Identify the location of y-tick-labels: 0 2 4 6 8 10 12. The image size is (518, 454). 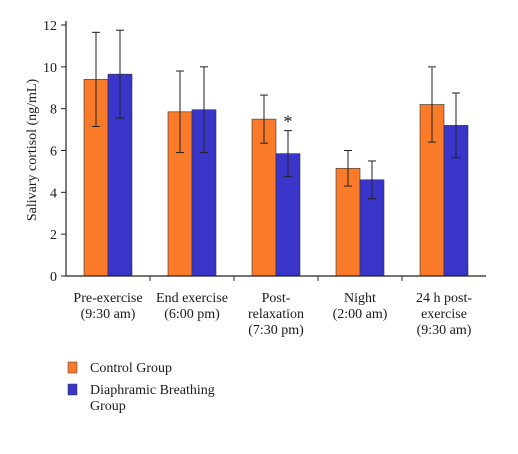
(50, 152).